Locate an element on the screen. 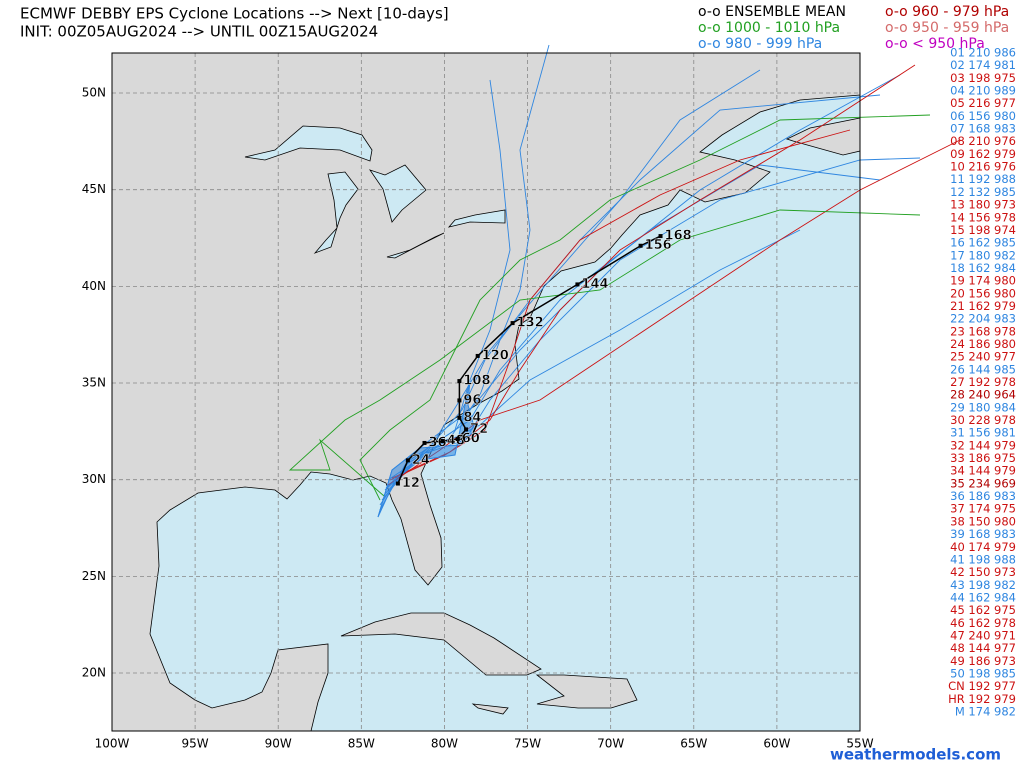 This screenshot has width=1024, height=768. lon-tick-label: 85W is located at coordinates (361, 744).